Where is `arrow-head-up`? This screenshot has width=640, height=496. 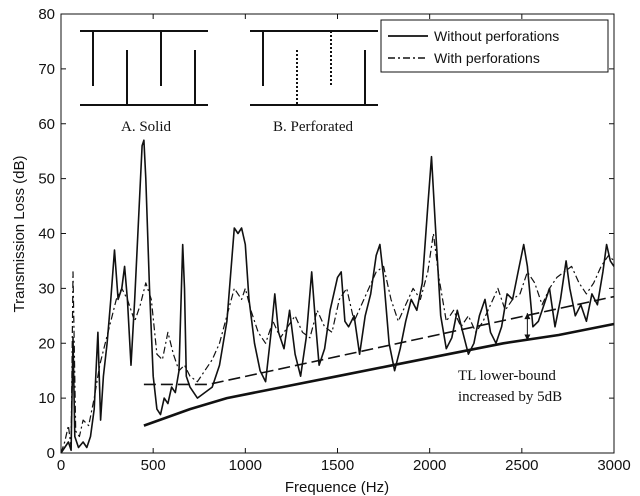
arrow-head-up is located at coordinates (527, 316).